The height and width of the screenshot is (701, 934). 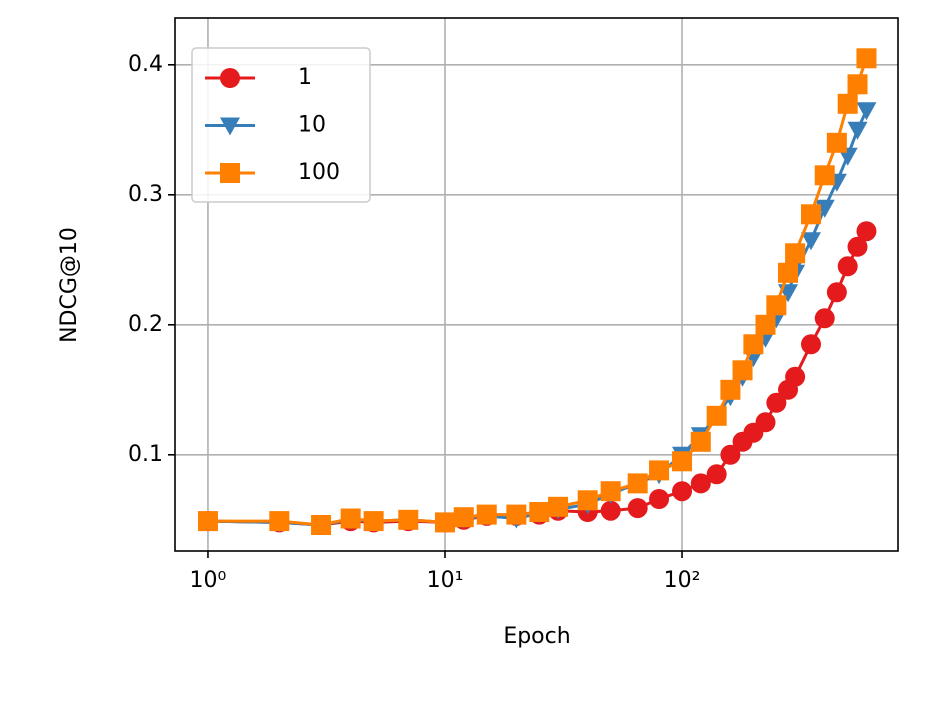 What do you see at coordinates (69, 285) in the screenshot?
I see `y-axis-label: NDCG@10` at bounding box center [69, 285].